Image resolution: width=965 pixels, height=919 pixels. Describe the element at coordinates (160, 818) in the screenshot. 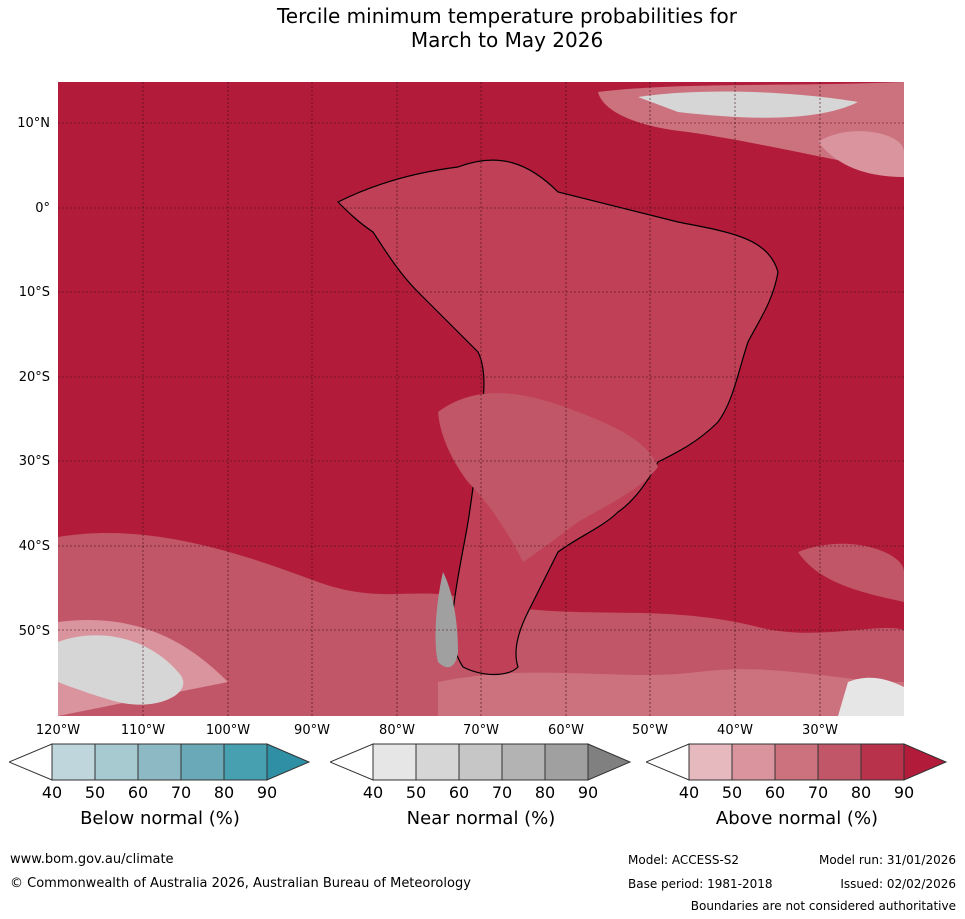

I see `cbar-below-title: Below normal (%)` at that location.